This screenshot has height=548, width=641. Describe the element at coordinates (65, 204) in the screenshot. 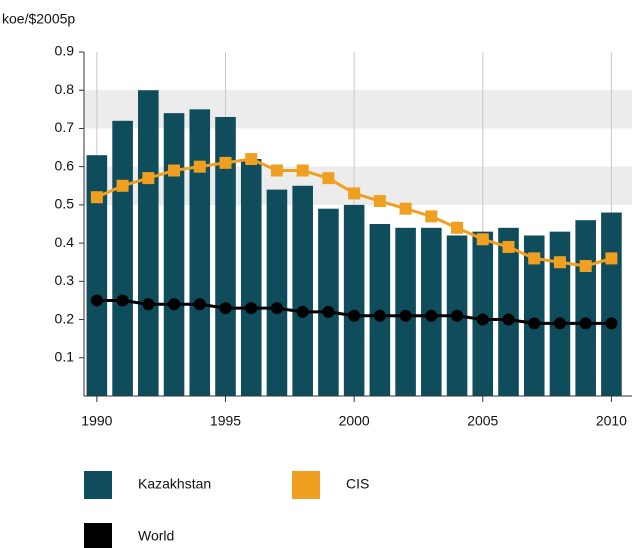

I see `y-tick-label: 0.5` at that location.